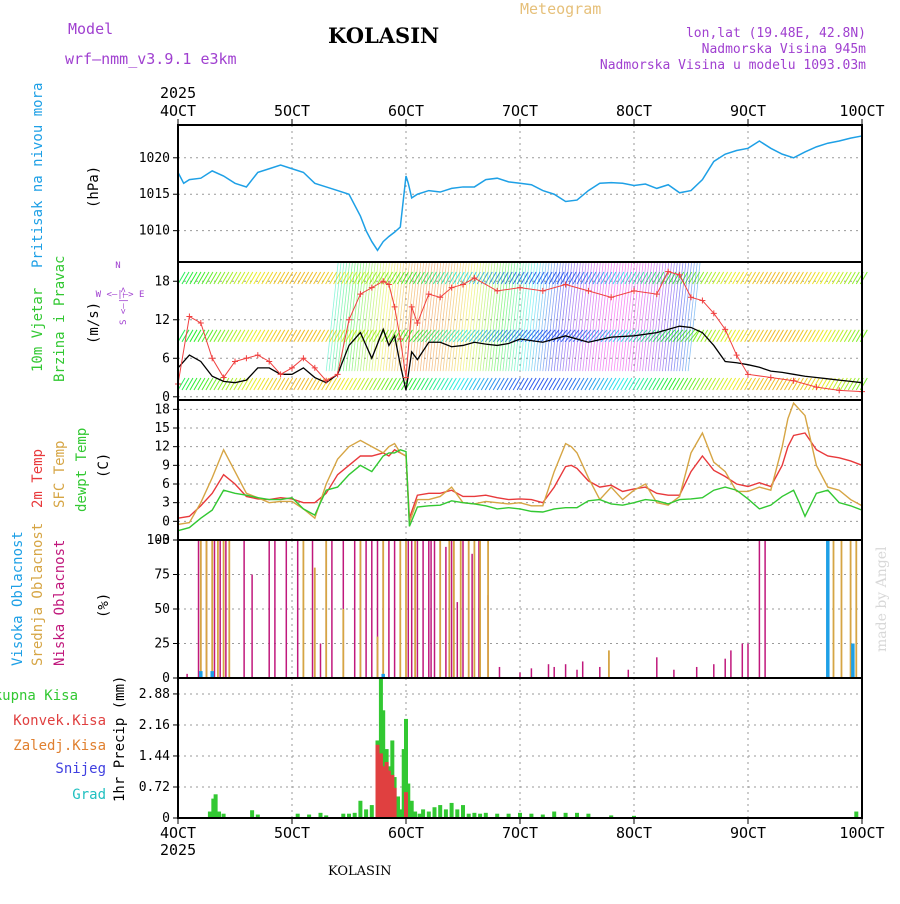 Image resolution: width=900 pixels, height=904 pixels. I want to click on x-tick-label-top: 6OCT, so click(406, 111).